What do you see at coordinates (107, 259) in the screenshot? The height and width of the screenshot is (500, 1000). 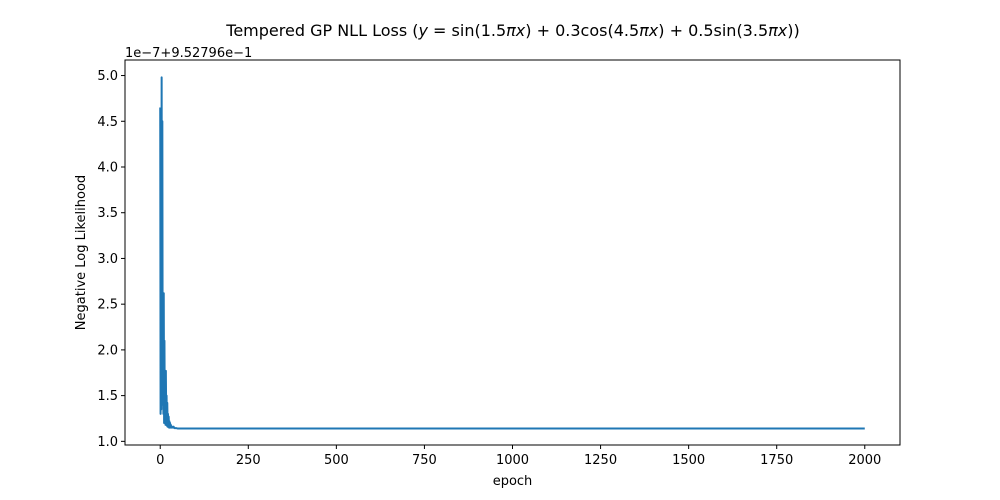 I see `y-tick-label: 3.0` at bounding box center [107, 259].